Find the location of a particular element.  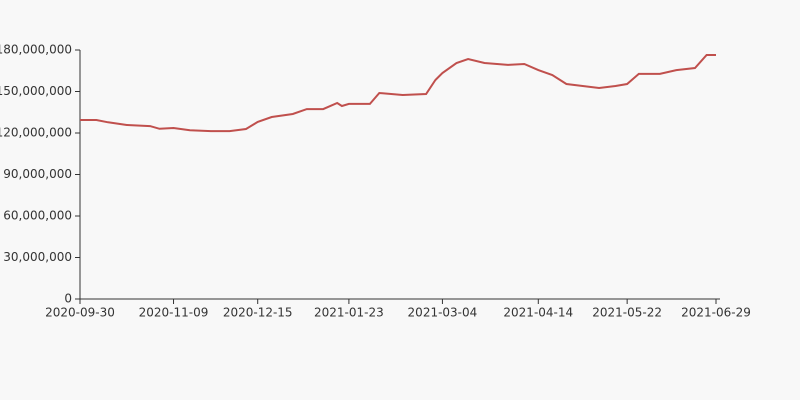

x-tick-label: 2021-03-04 is located at coordinates (443, 313).